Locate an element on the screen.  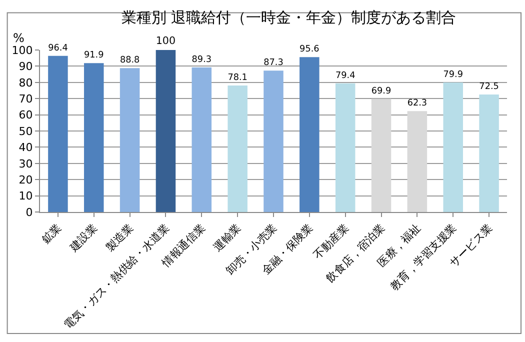
x-tick-label: 運輸業 is located at coordinates (227, 238).